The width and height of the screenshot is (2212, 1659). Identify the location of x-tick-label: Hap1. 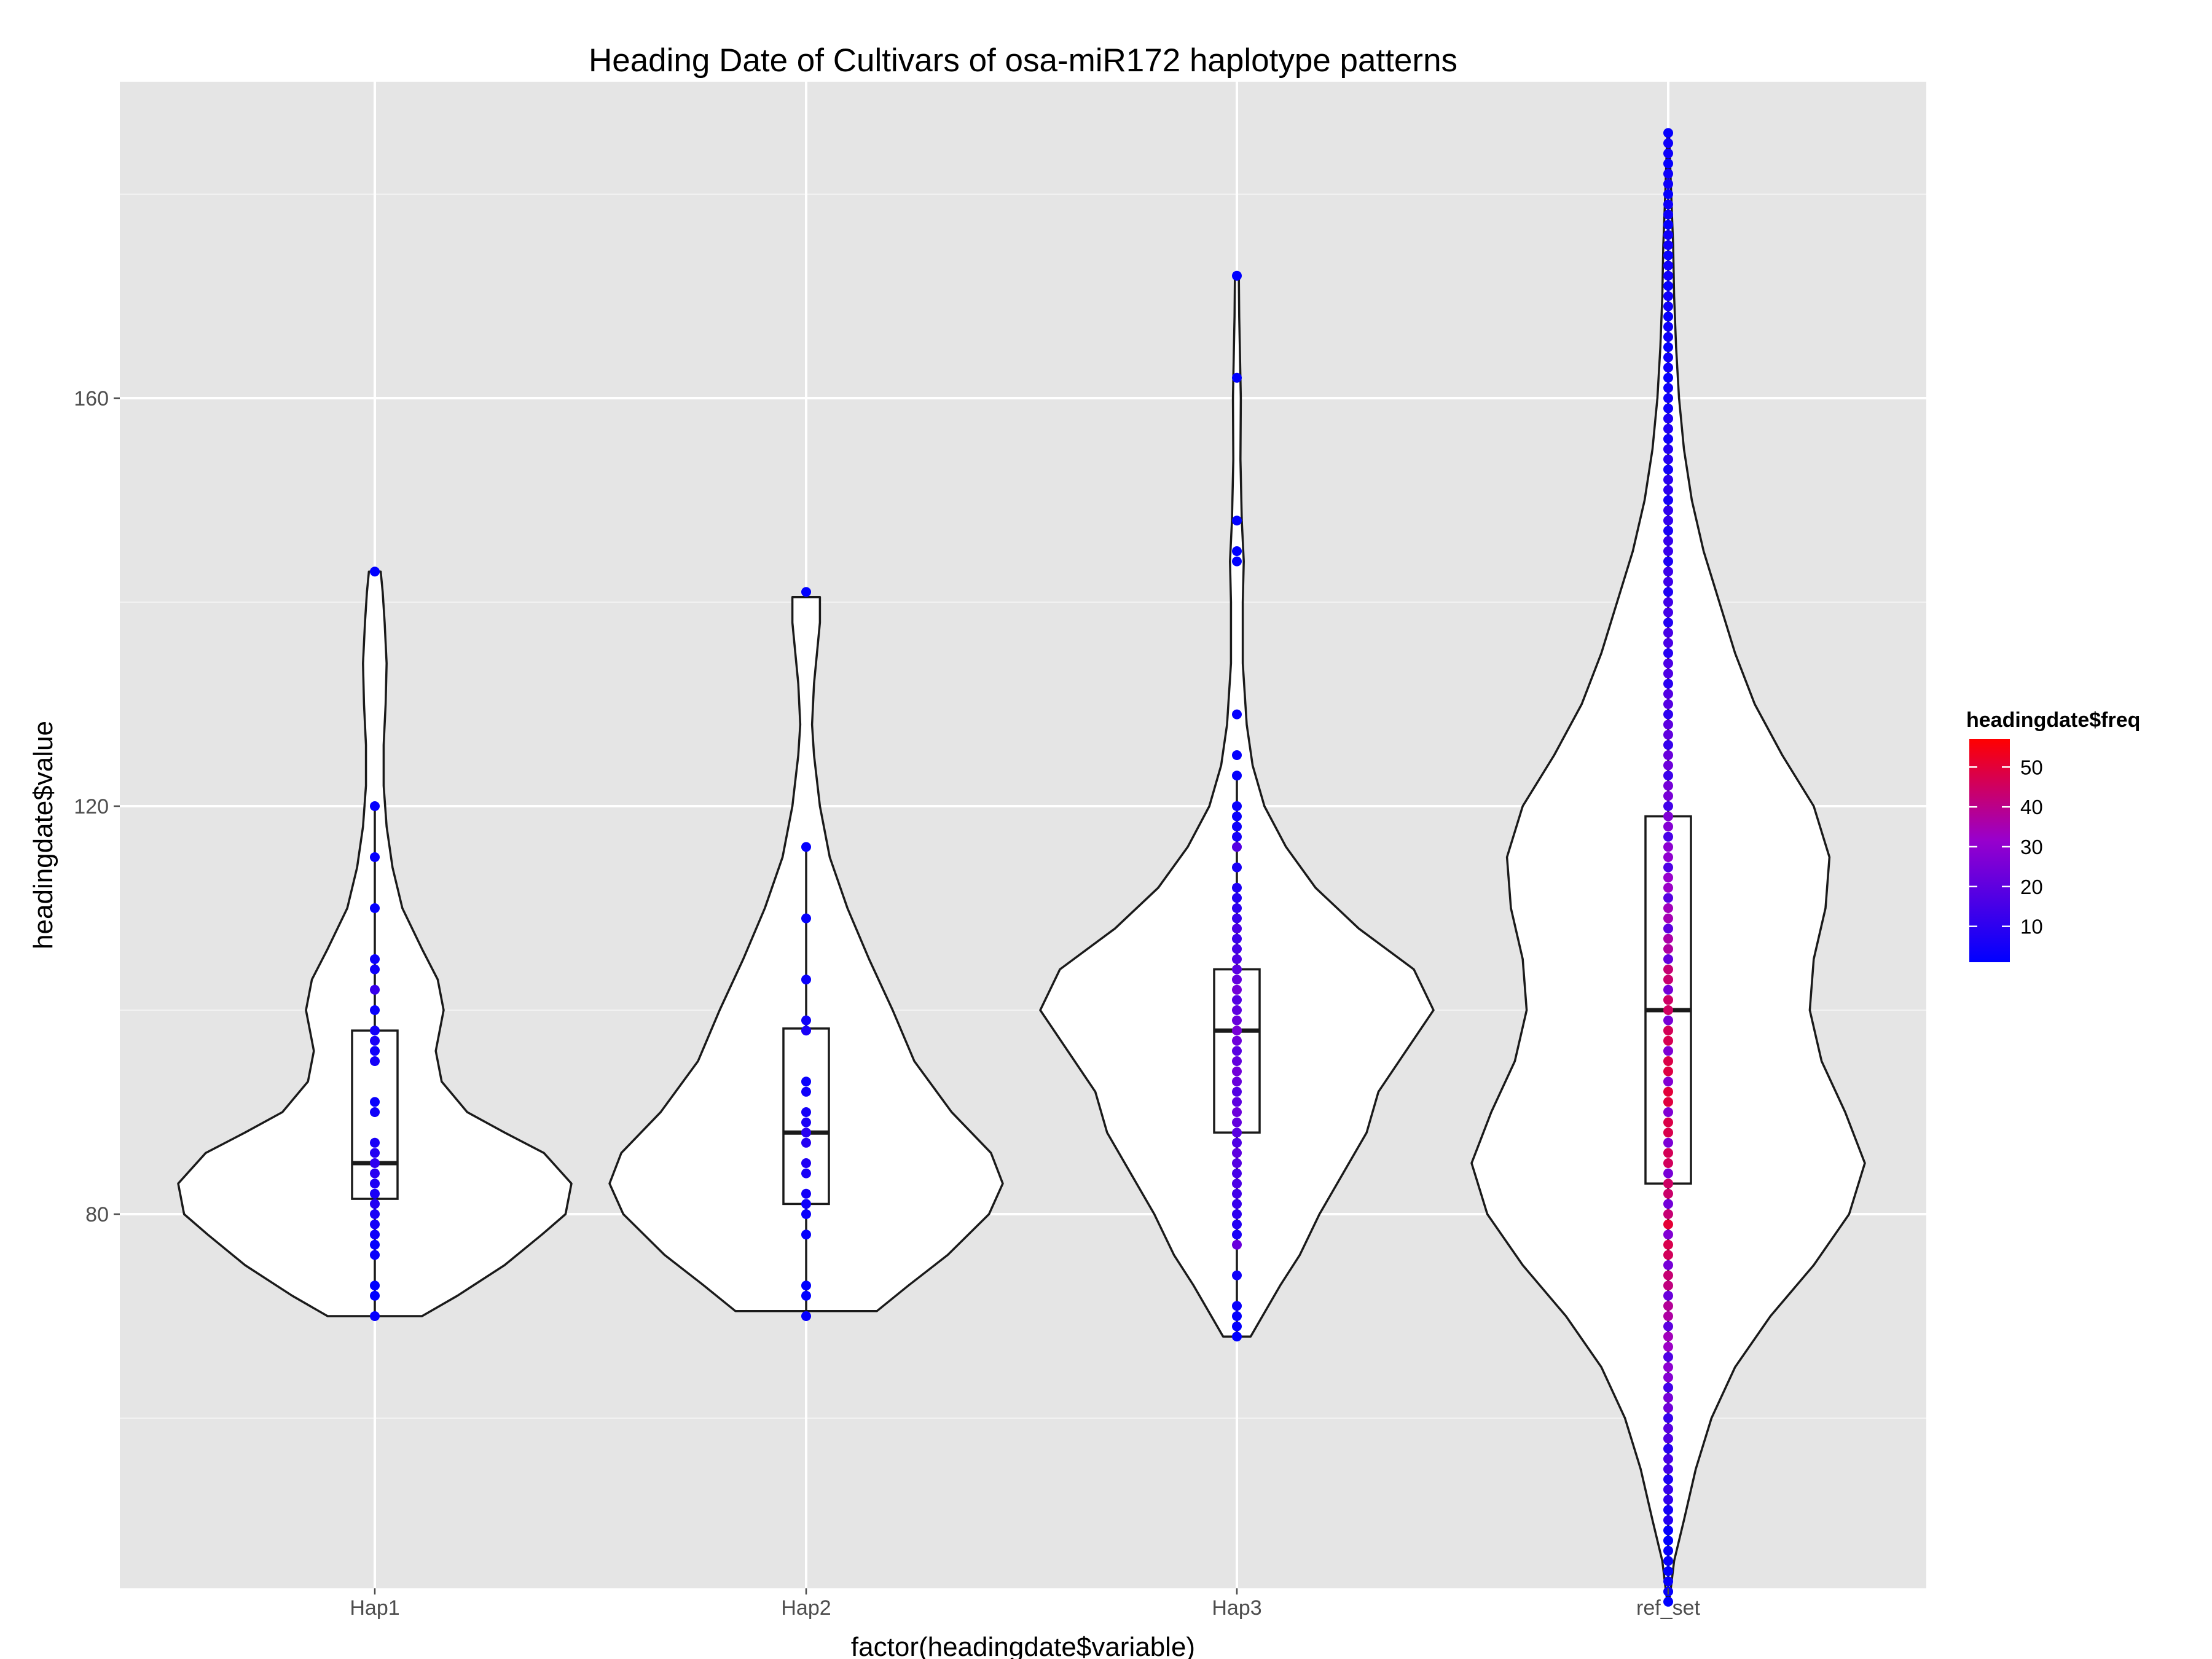
(374, 1608).